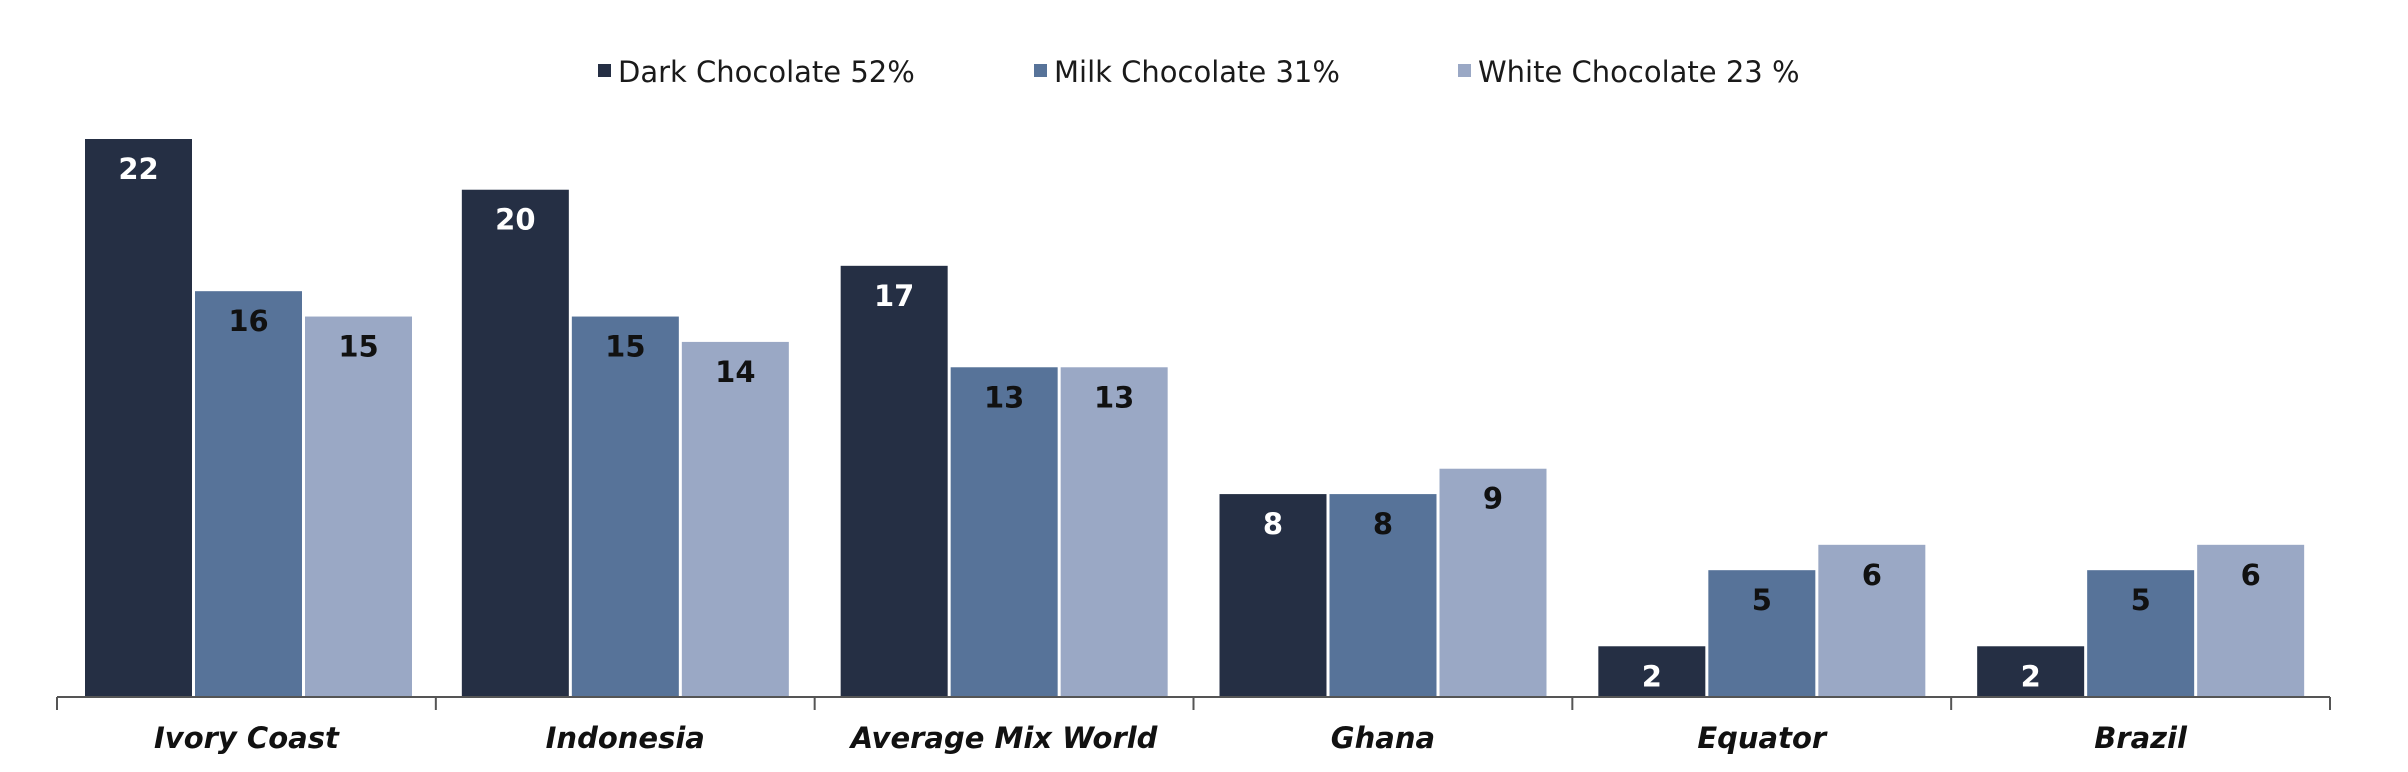 Image resolution: width=2408 pixels, height=772 pixels. Describe the element at coordinates (248, 321) in the screenshot. I see `data-label: 16` at that location.